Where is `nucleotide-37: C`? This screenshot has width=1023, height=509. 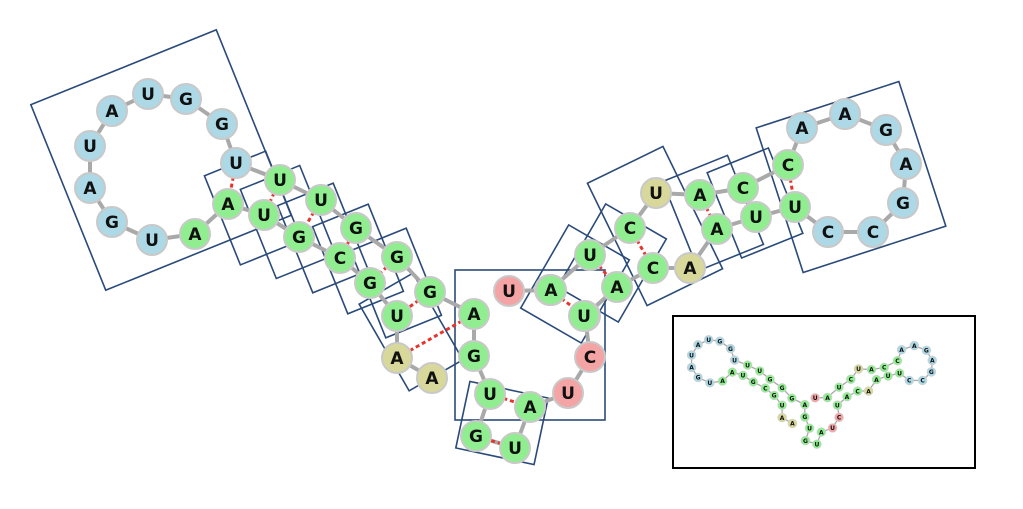 nucleotide-37: C is located at coordinates (788, 165).